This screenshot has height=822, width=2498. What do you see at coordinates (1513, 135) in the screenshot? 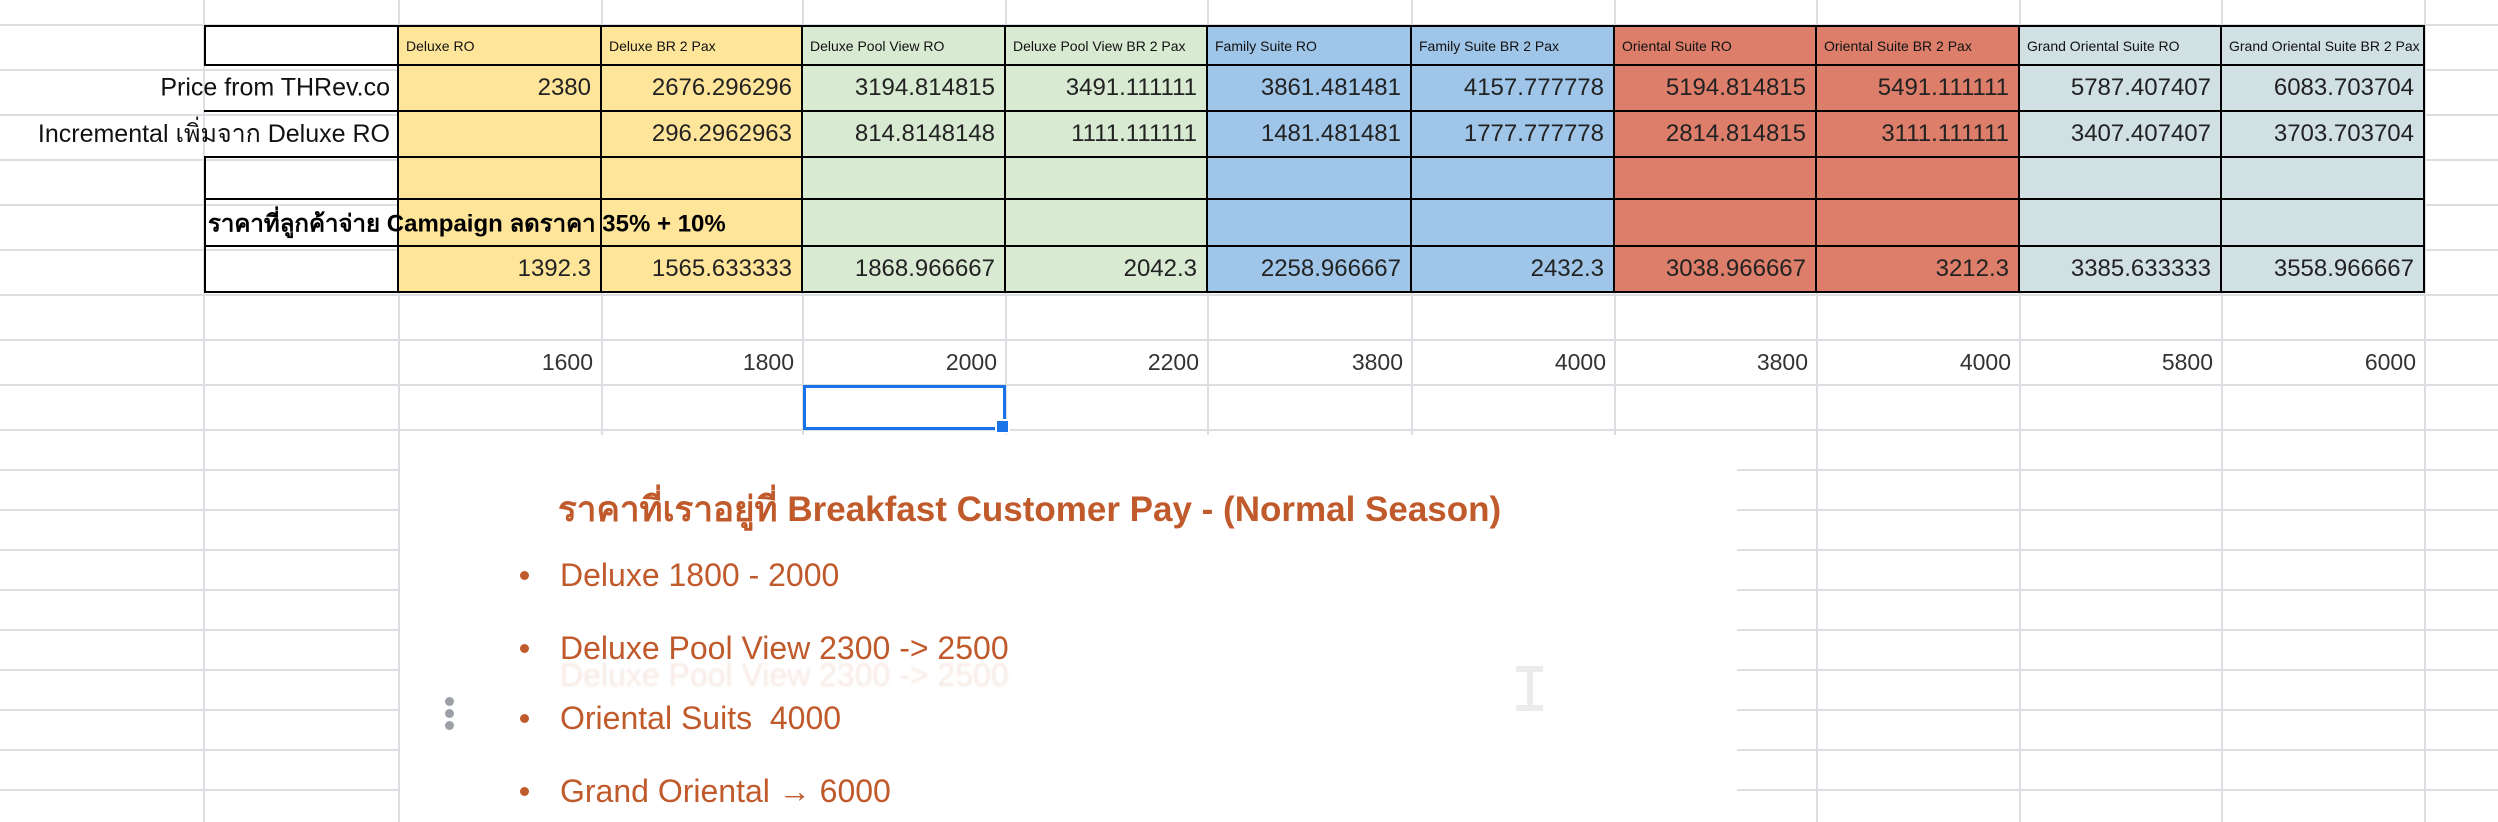
I see `table-cell: 1777.777778` at bounding box center [1513, 135].